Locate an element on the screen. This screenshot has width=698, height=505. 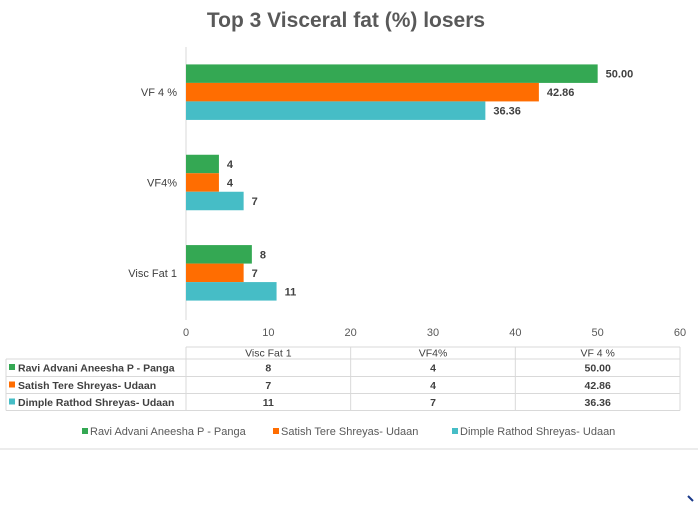
x-tick-label: 60 is located at coordinates (680, 333).